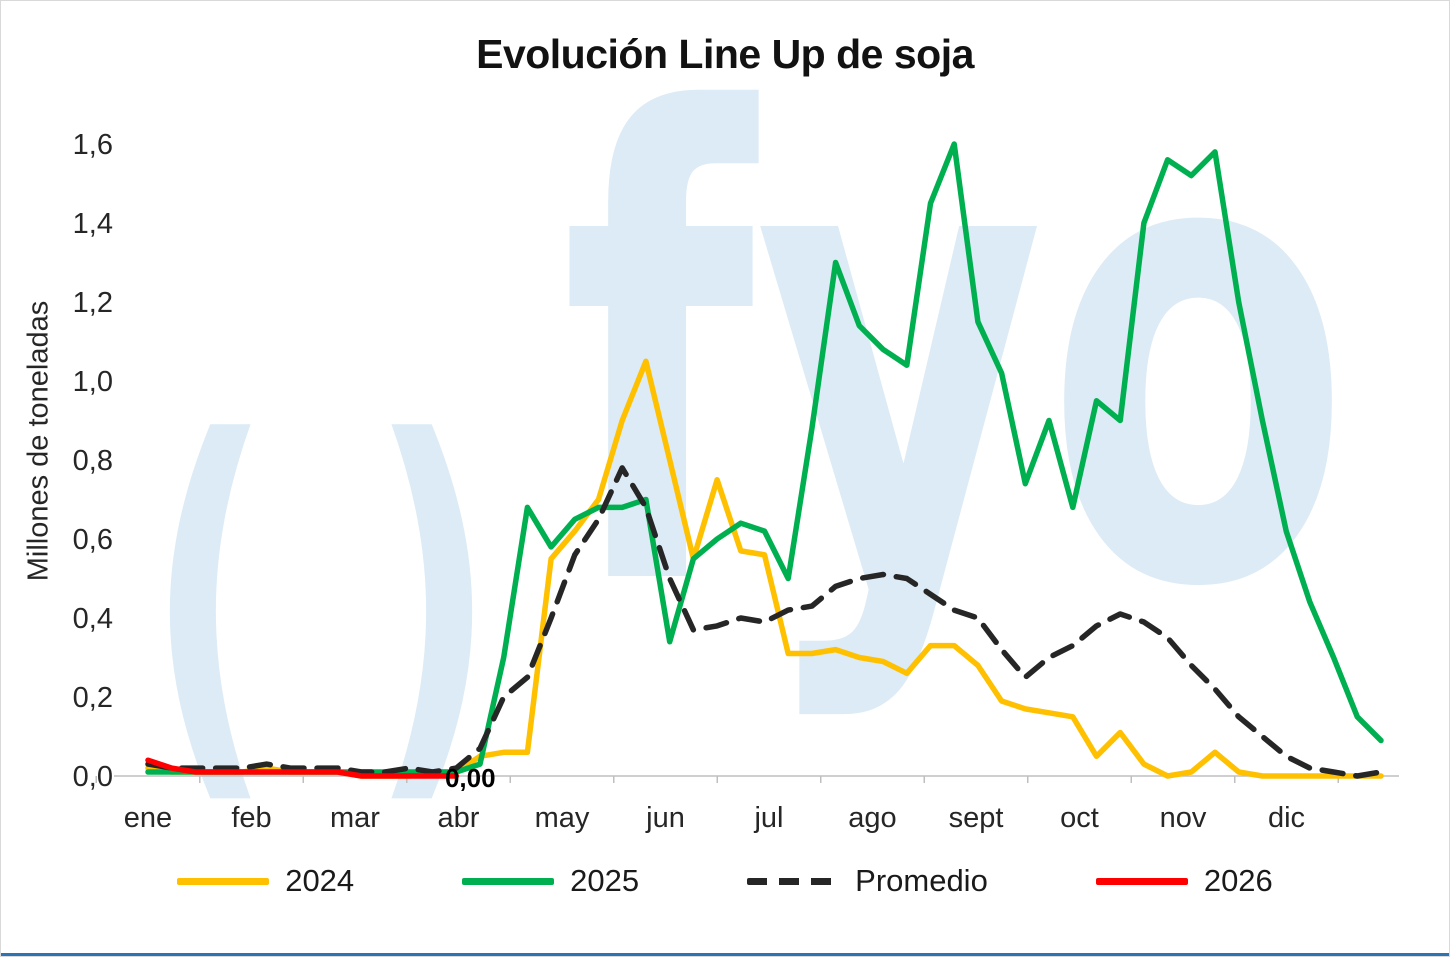 The width and height of the screenshot is (1450, 957). I want to click on legend-item-2026: 2026, so click(1184, 881).